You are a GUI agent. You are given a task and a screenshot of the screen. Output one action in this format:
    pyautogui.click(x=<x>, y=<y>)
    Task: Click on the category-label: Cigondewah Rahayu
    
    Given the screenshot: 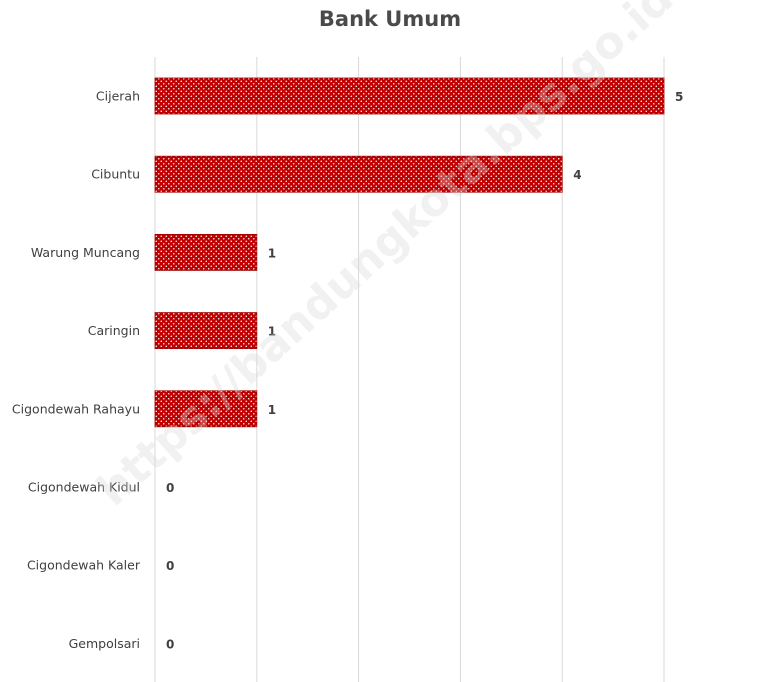 What is the action you would take?
    pyautogui.click(x=76, y=408)
    